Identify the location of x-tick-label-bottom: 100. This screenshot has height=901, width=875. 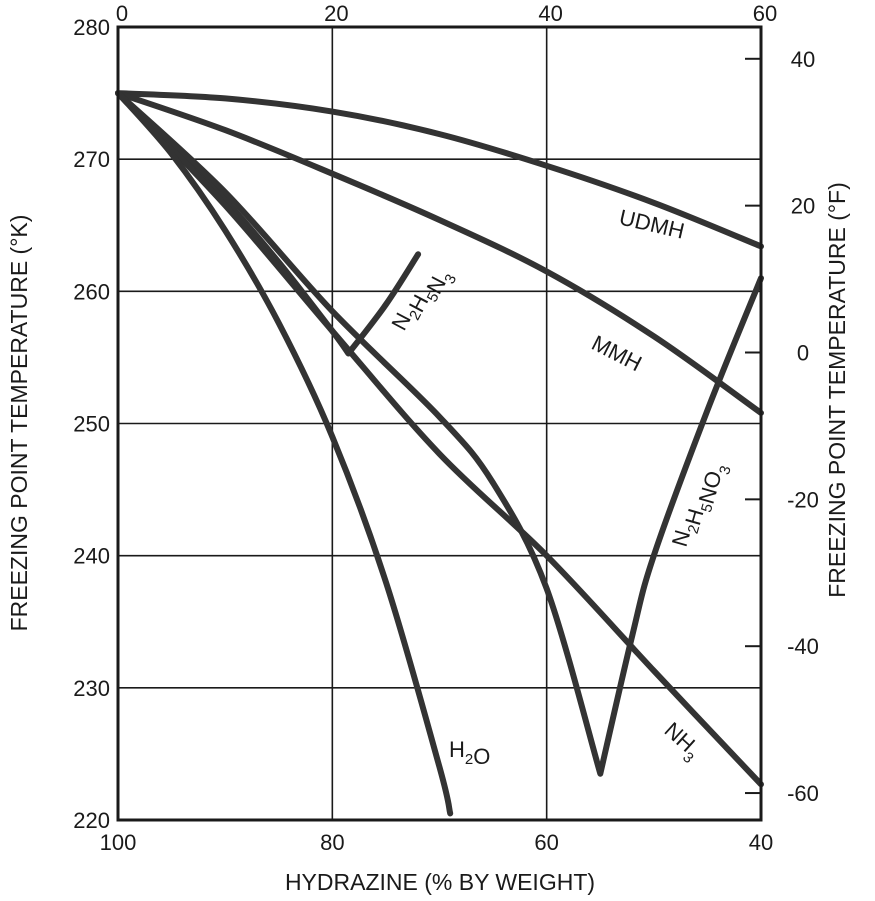
(118, 842).